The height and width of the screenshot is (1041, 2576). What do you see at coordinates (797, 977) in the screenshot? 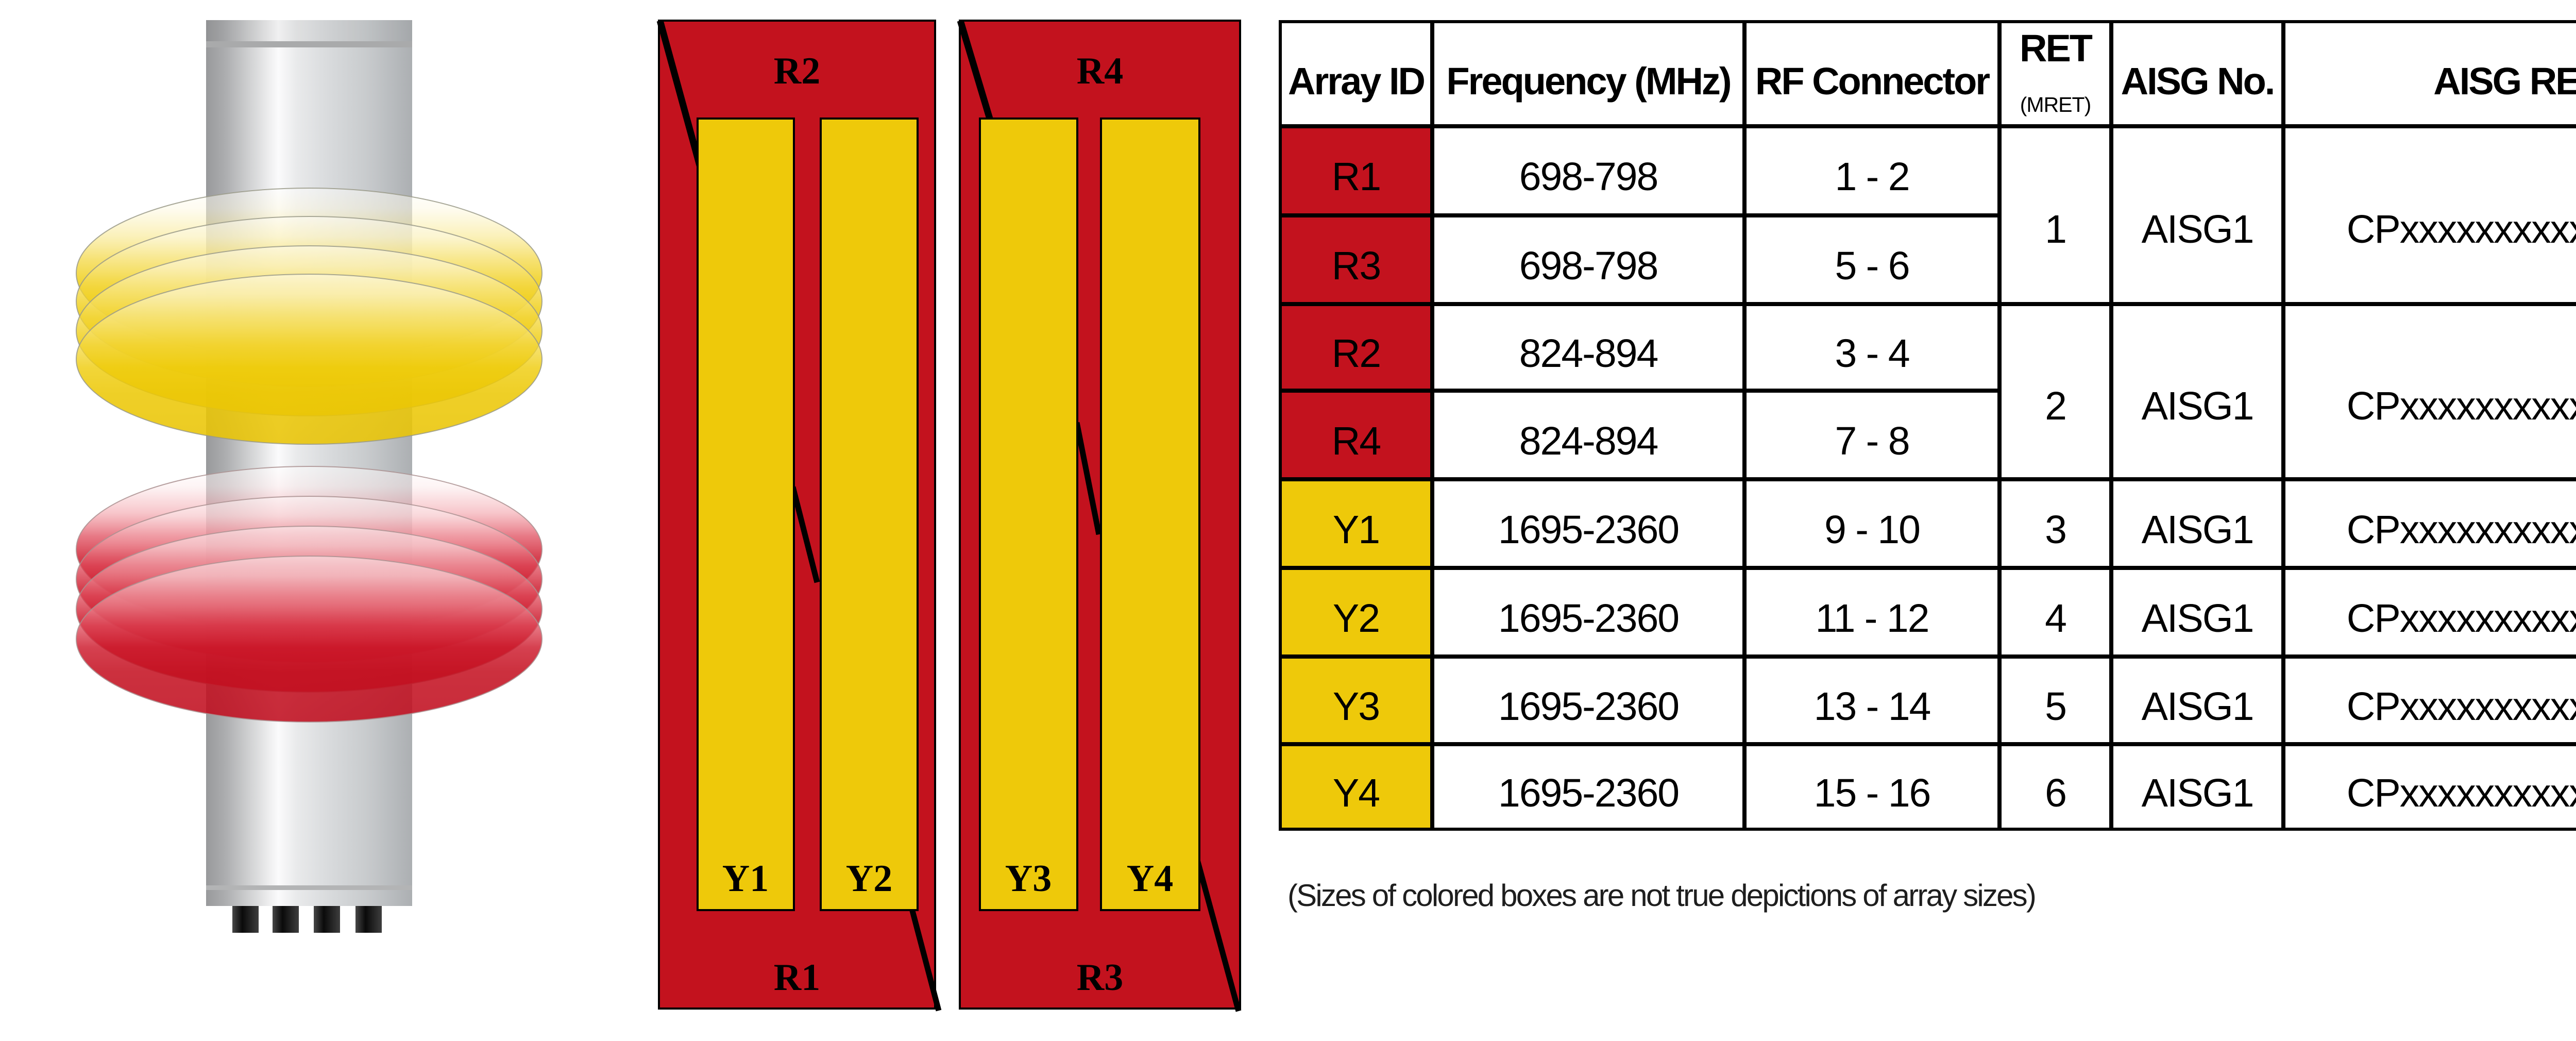
I see `svg-text: R1` at bounding box center [797, 977].